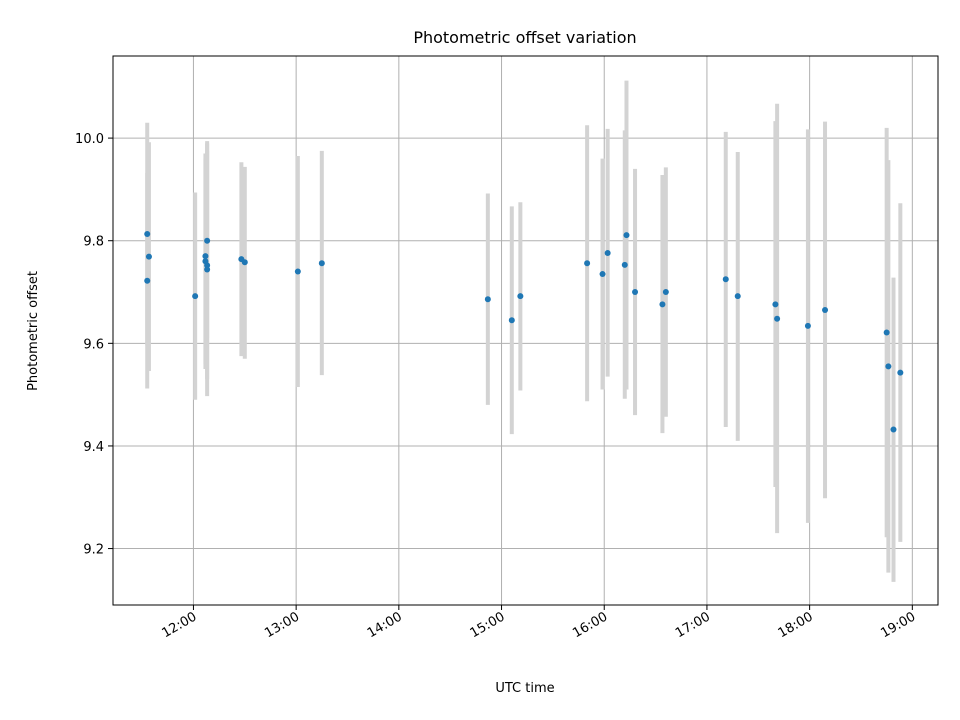 This screenshot has width=960, height=720. What do you see at coordinates (179, 625) in the screenshot?
I see `x-tick-label: 12:00` at bounding box center [179, 625].